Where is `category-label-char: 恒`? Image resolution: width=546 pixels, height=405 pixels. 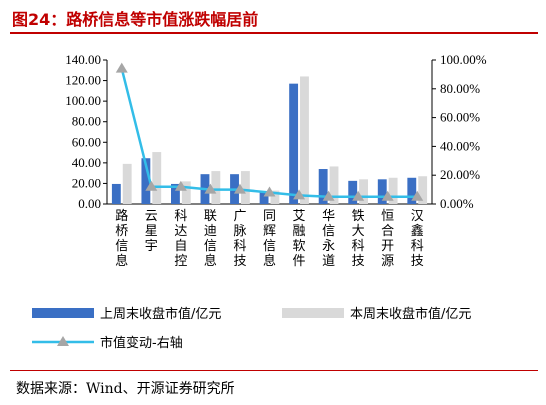 category-label-char: 恒 is located at coordinates (387, 216).